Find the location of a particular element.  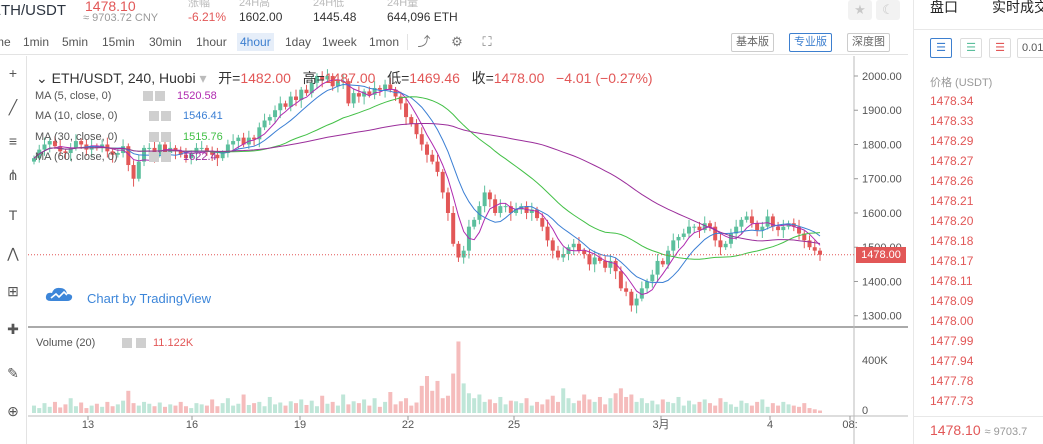

tf-1min: 1min is located at coordinates (36, 42).